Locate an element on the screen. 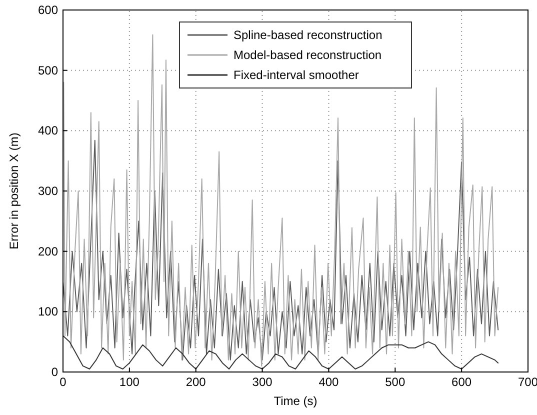 The image size is (537, 415). x-axis-title: Time (s) is located at coordinates (296, 401).